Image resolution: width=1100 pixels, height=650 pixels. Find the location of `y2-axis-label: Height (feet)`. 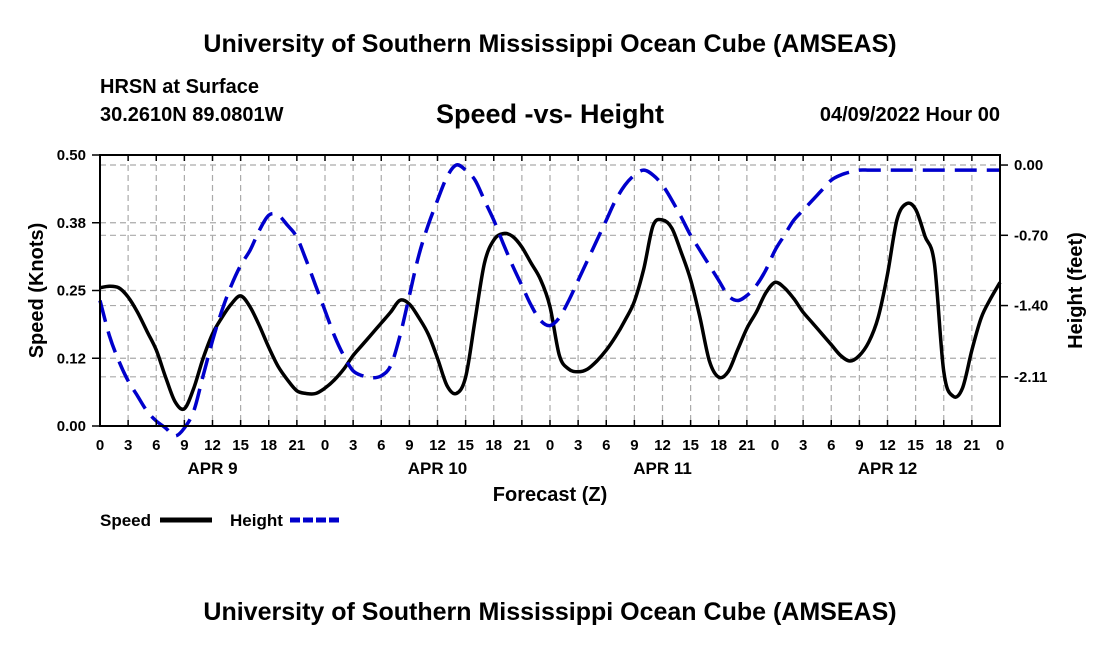

y2-axis-label: Height (feet) is located at coordinates (1076, 290).